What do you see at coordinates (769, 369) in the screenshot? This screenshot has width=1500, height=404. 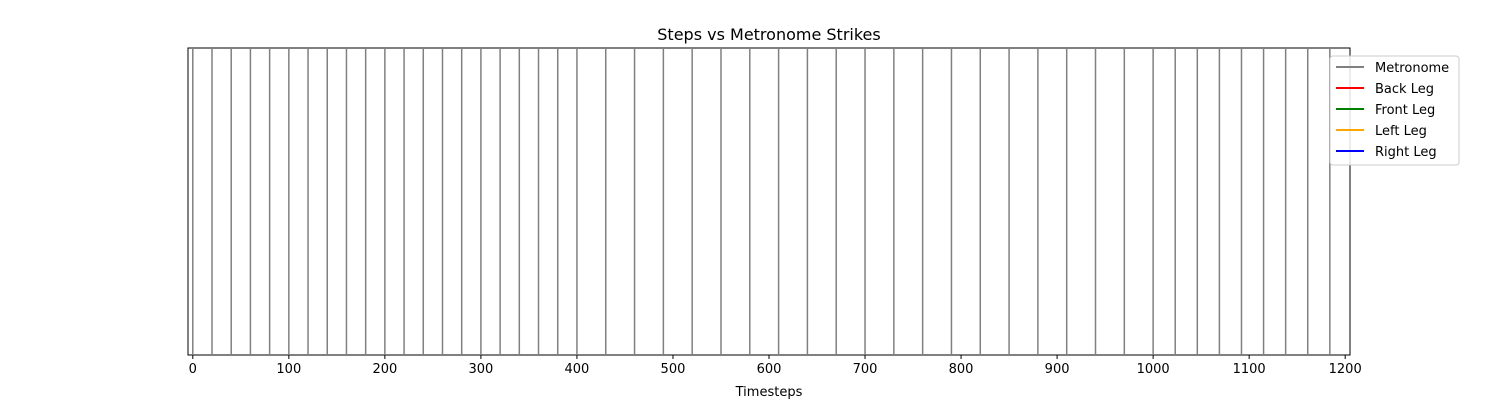 I see `x-tick-label-6: 600` at bounding box center [769, 369].